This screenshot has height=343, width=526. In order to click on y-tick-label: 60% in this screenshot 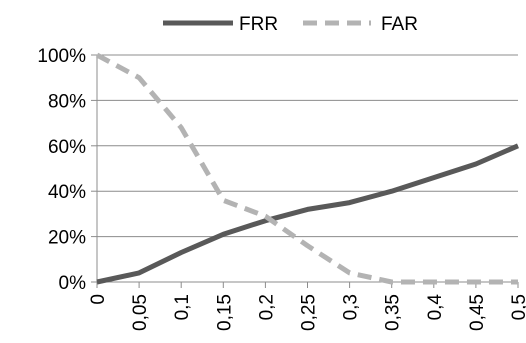, I will do `click(67, 147)`.